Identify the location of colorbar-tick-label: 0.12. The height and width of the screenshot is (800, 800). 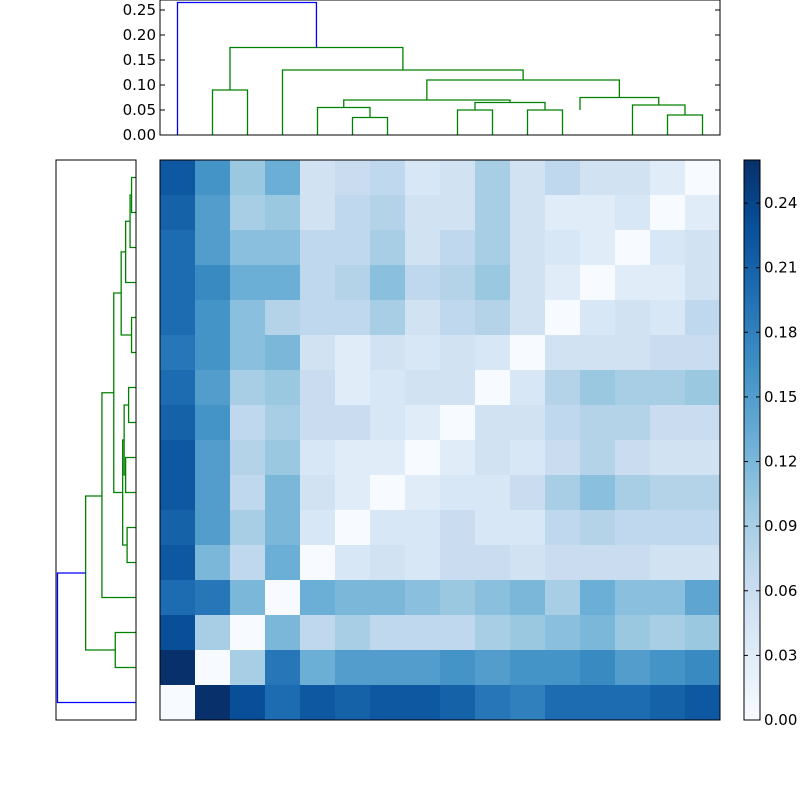
(780, 462).